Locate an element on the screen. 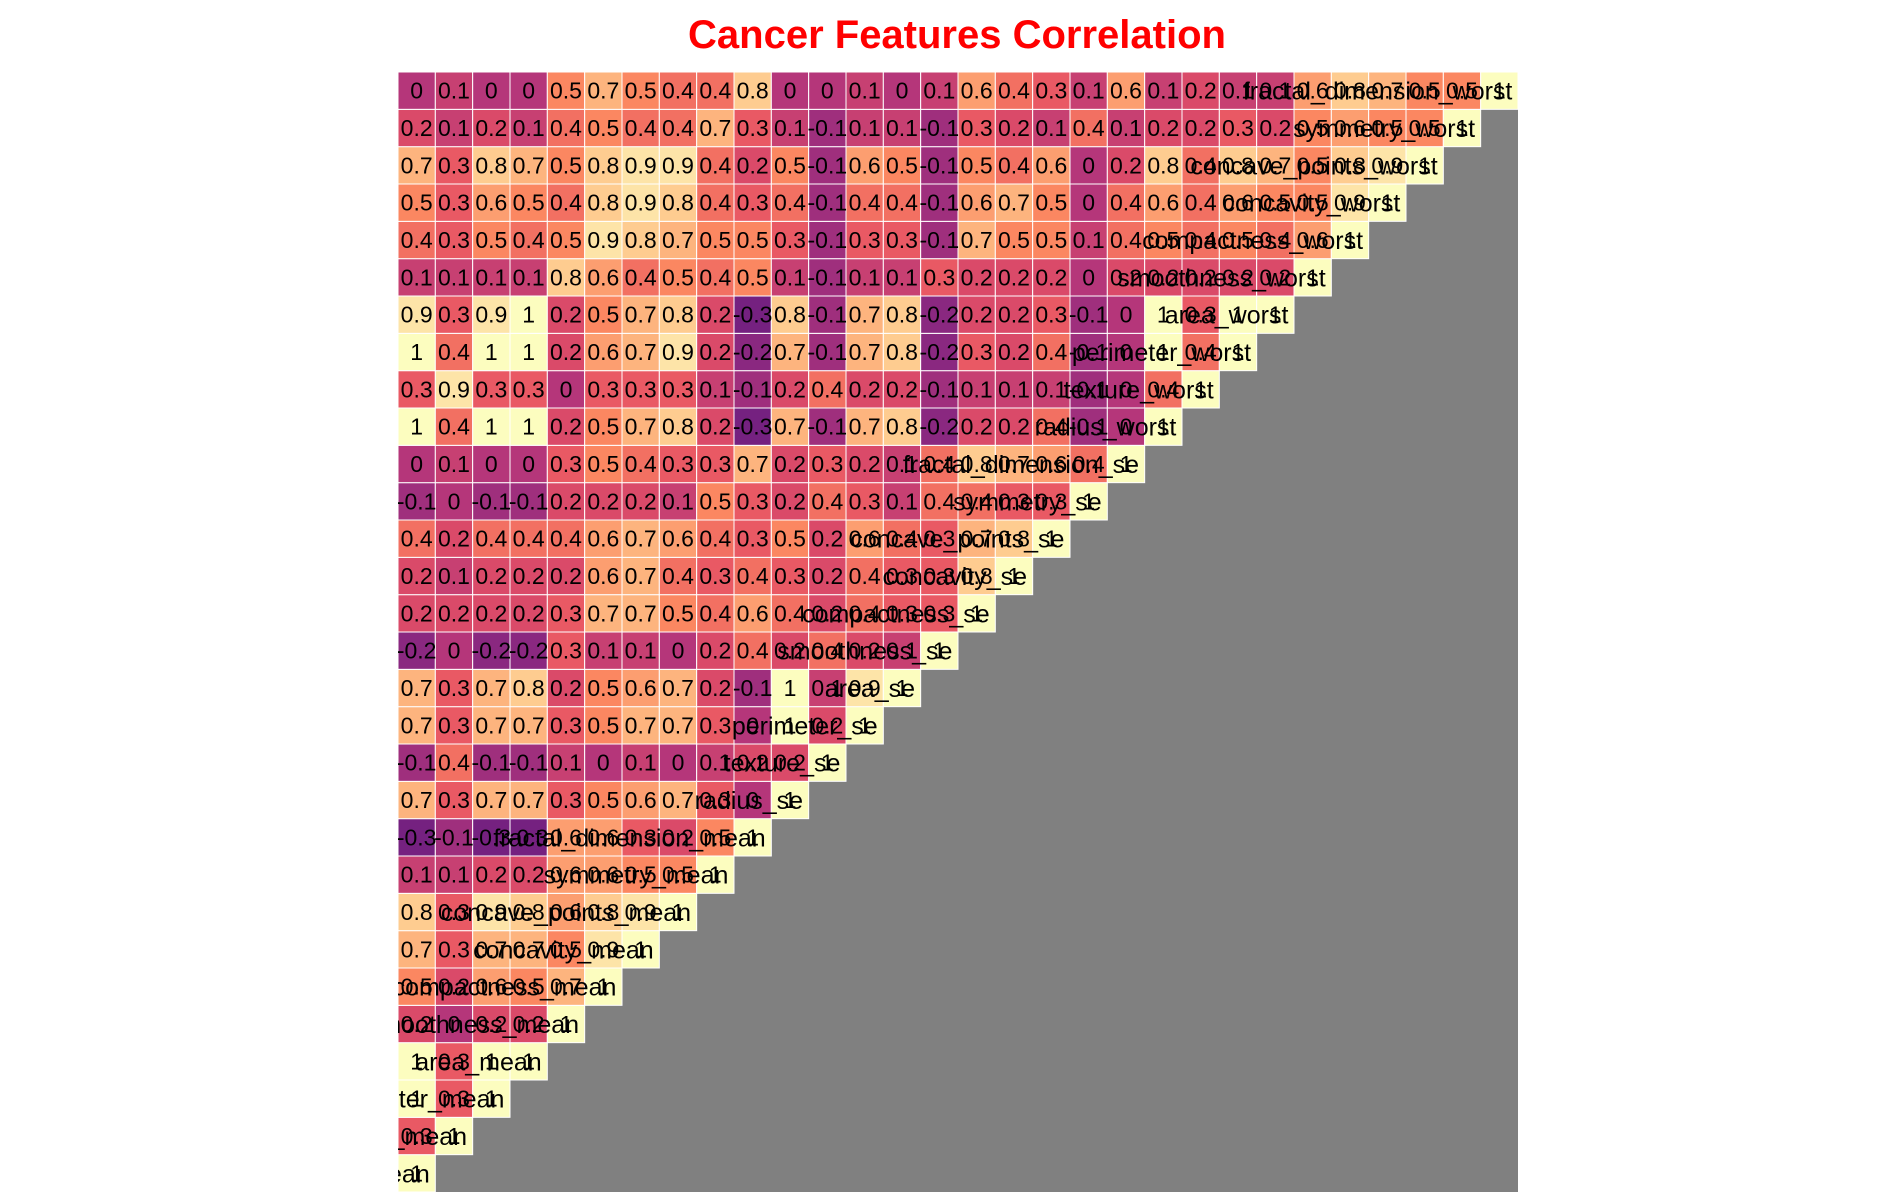  cell-value-label: -0.2 is located at coordinates (753, 352).